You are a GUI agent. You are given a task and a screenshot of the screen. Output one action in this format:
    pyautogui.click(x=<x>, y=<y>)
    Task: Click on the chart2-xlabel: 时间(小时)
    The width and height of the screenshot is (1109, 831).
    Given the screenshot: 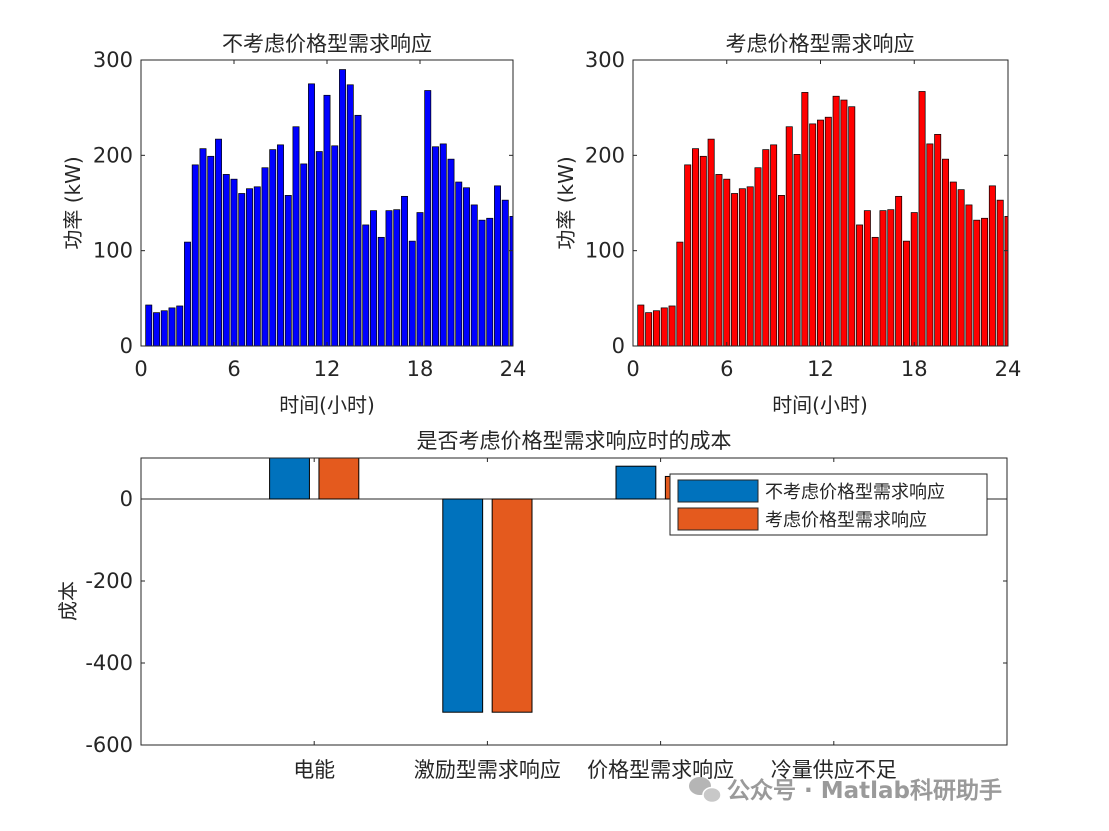 What is the action you would take?
    pyautogui.click(x=820, y=405)
    